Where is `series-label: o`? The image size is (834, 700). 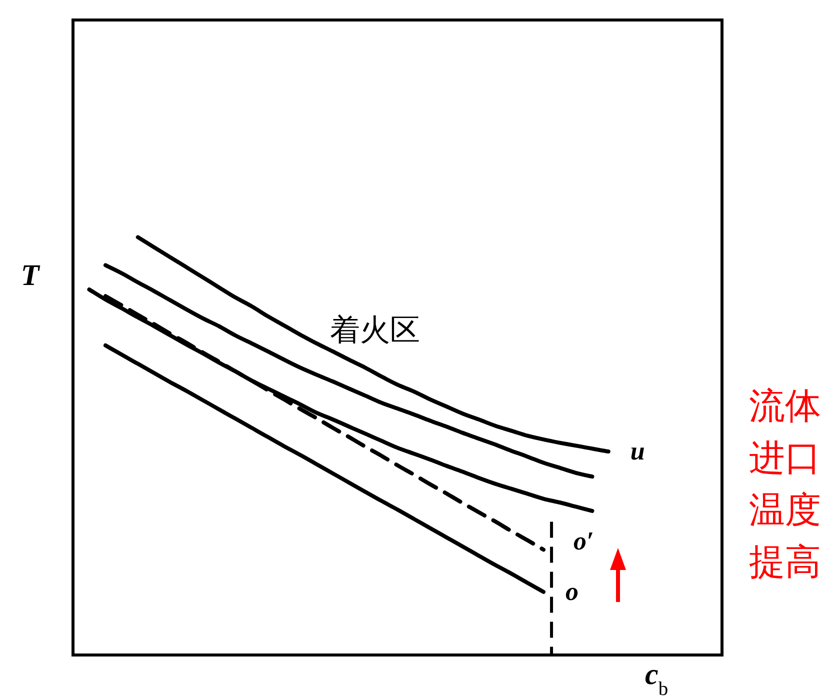 series-label: o is located at coordinates (572, 591).